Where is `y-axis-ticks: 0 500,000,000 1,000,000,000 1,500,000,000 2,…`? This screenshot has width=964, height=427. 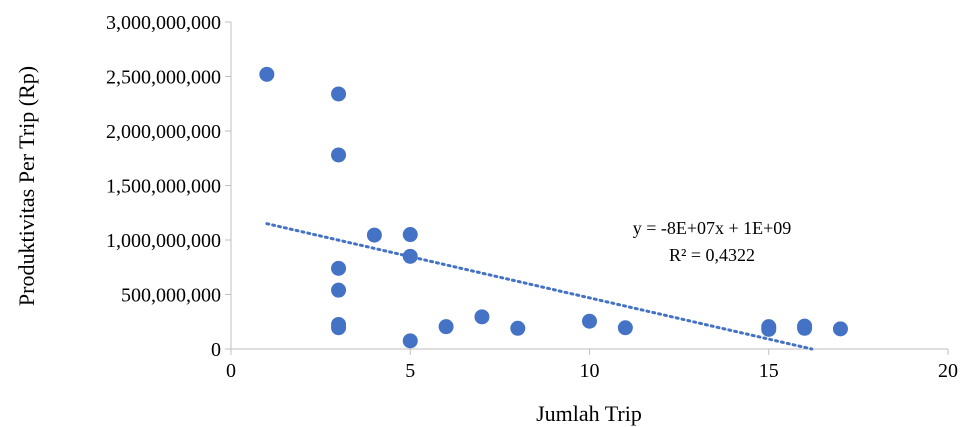
y-axis-ticks: 0 500,000,000 1,000,000,000 1,500,000,000 2,… is located at coordinates (168, 186).